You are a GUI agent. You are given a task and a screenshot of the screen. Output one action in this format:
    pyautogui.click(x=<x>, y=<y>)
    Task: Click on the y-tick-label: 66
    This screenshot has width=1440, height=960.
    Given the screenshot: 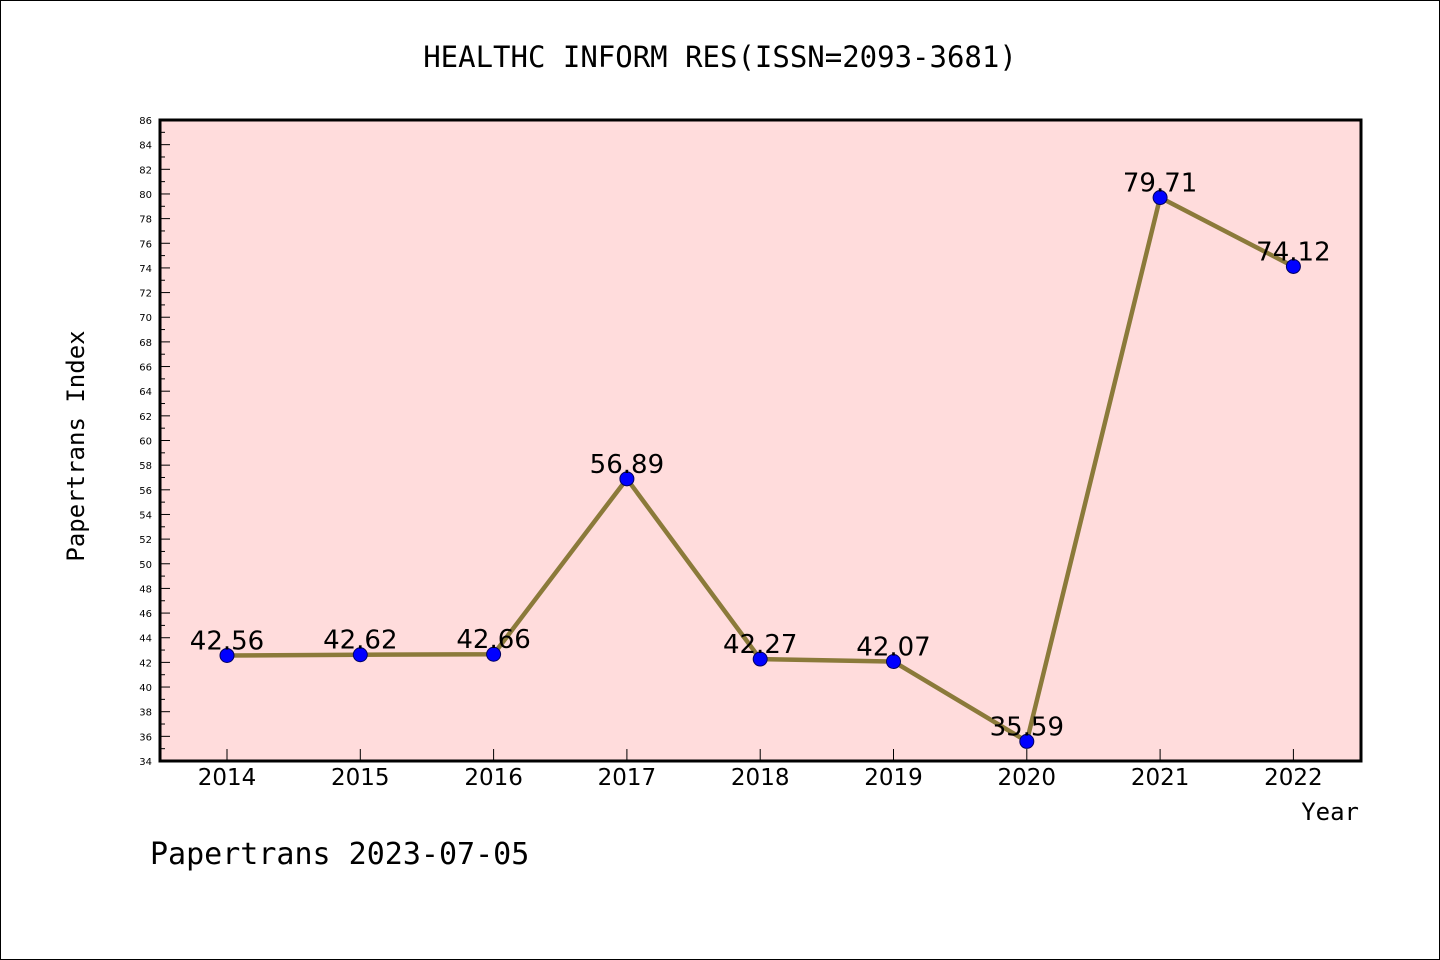 What is the action you would take?
    pyautogui.click(x=145, y=368)
    